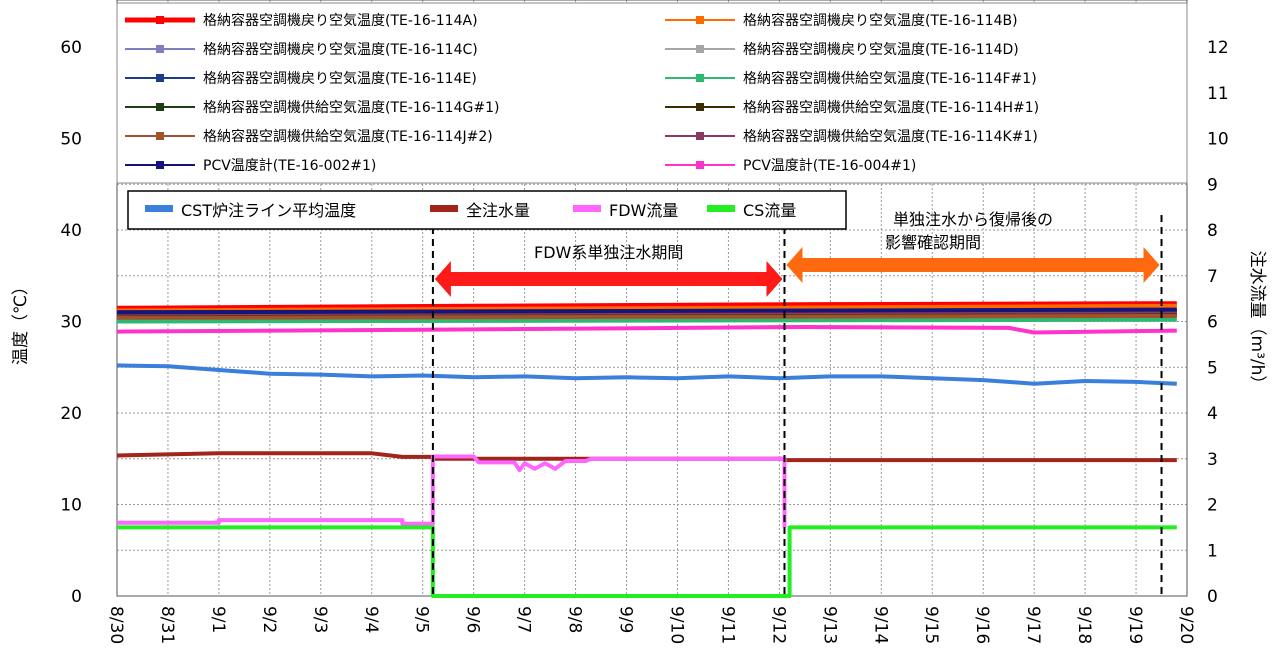  I want to click on x-tick-label: 9/12, so click(778, 625).